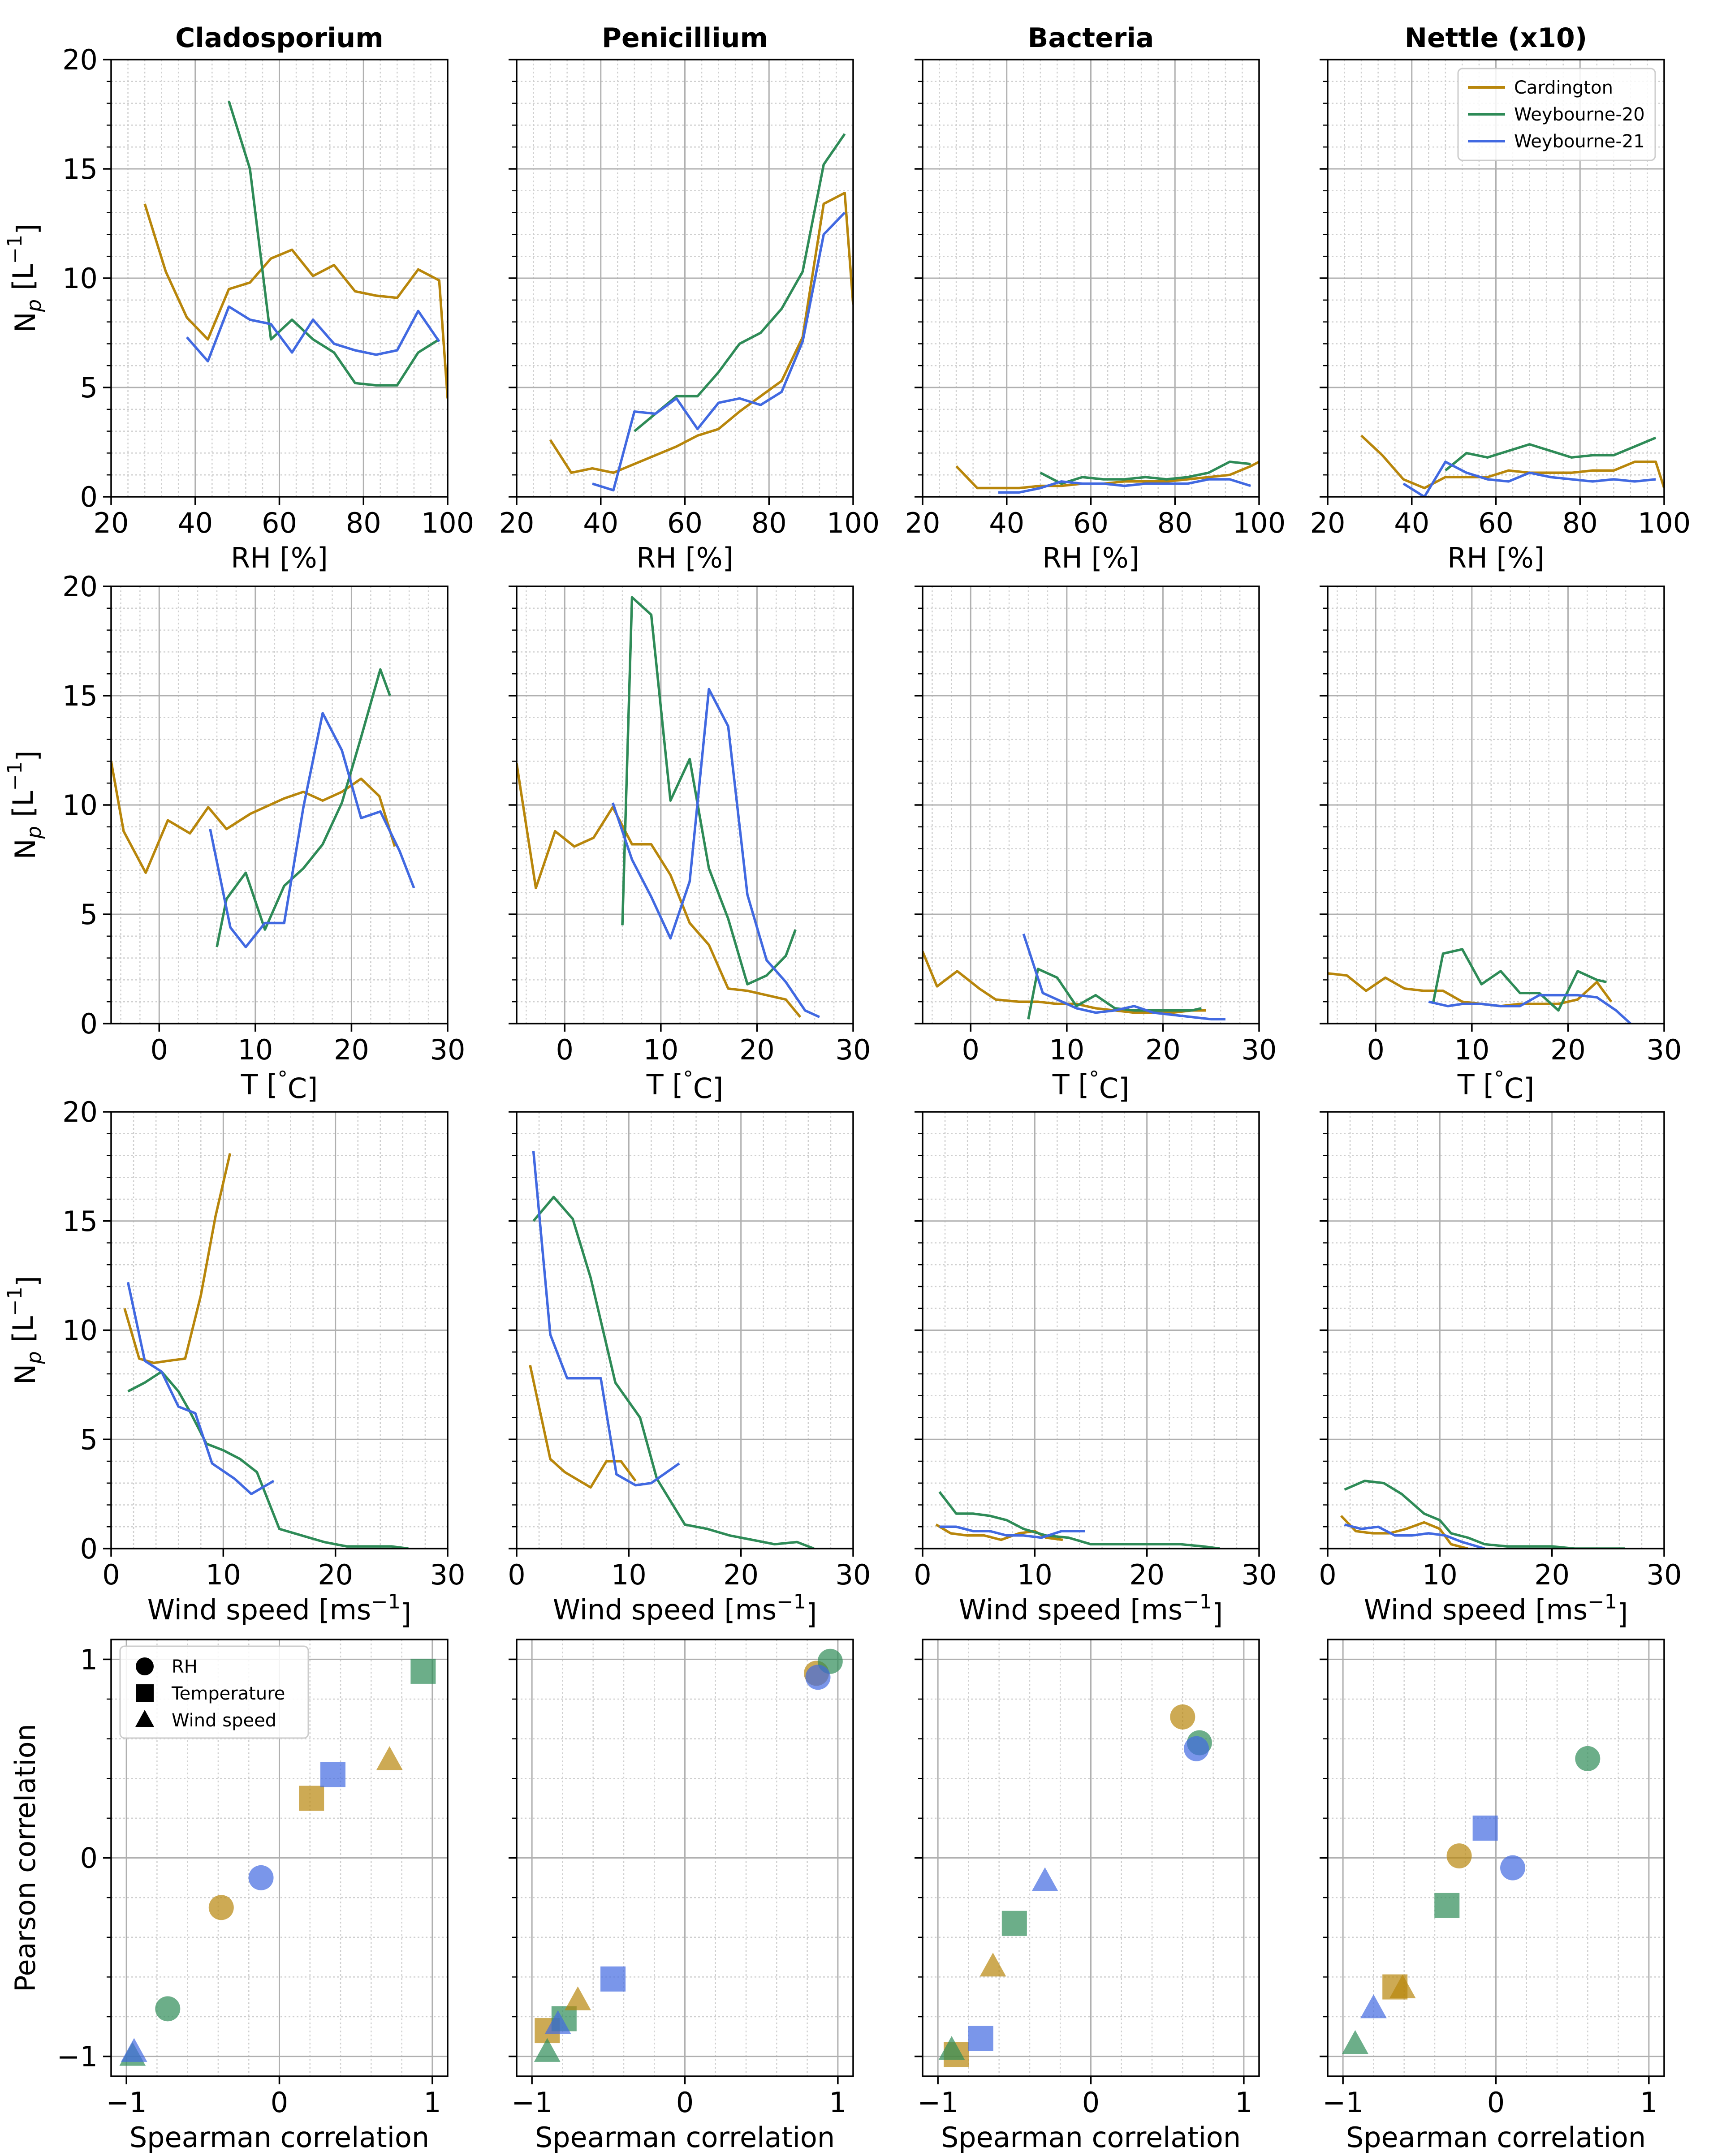 Image resolution: width=1713 pixels, height=2156 pixels. What do you see at coordinates (80, 1330) in the screenshot?
I see `y-tick-label: 10` at bounding box center [80, 1330].